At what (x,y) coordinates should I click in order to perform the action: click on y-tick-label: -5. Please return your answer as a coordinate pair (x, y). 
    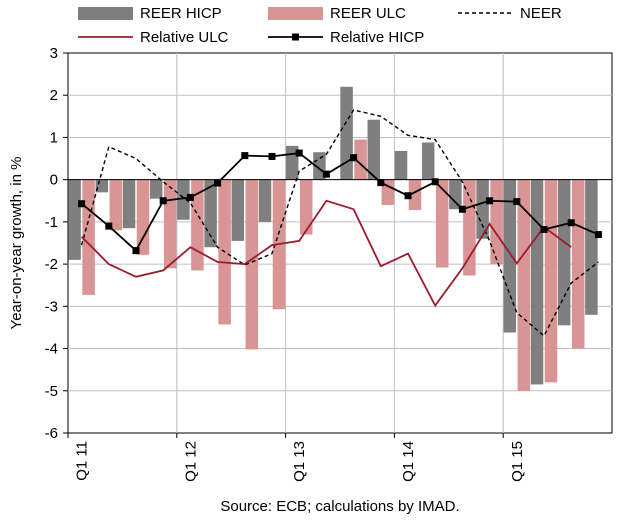
    Looking at the image, I should click on (51, 391).